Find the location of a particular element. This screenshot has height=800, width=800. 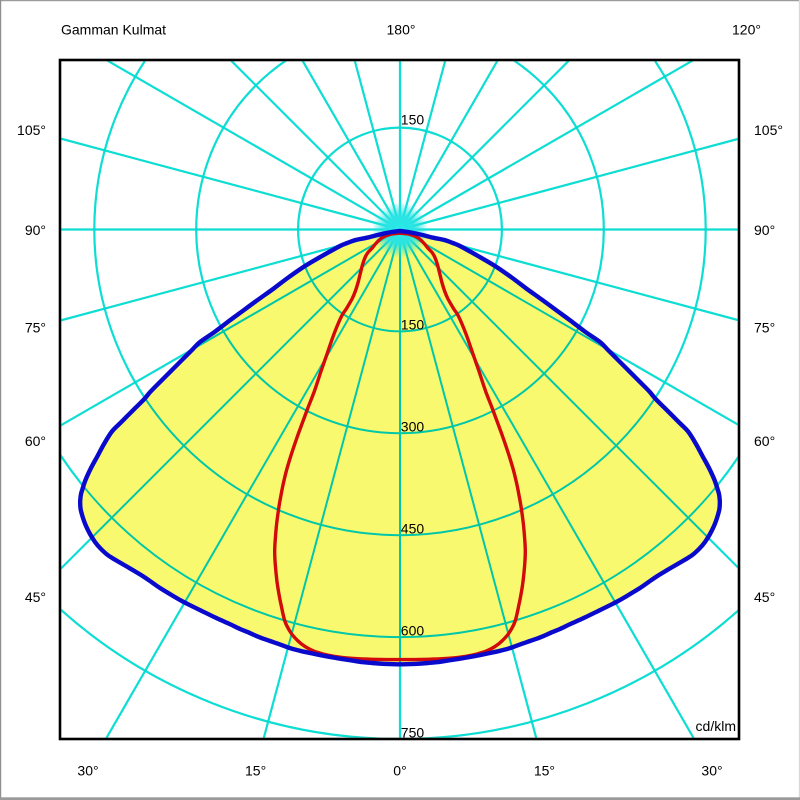

svg-text: 450 is located at coordinates (413, 529).